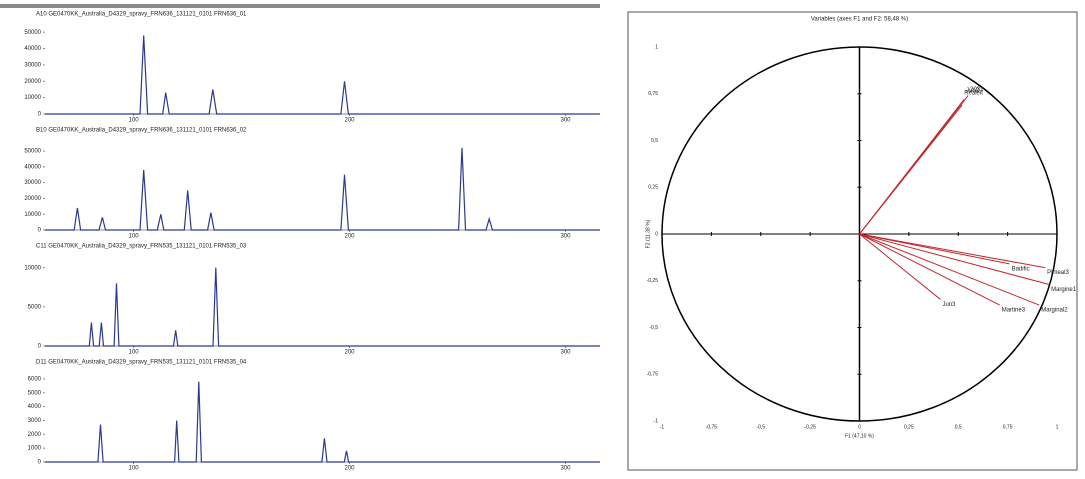 This screenshot has height=479, width=1085. I want to click on y-tick-label: 4000, so click(35, 407).